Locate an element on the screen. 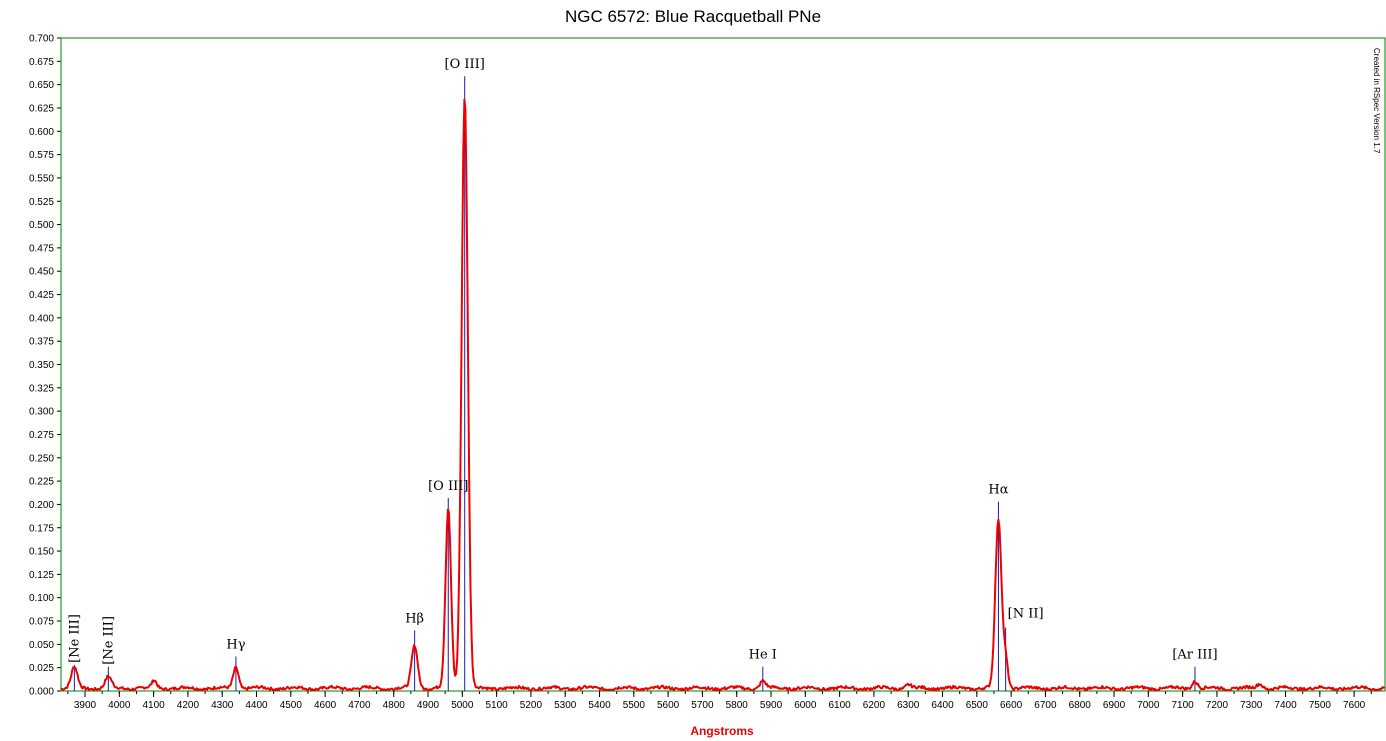 This screenshot has height=741, width=1386. y-tick-label: 0.200 is located at coordinates (41, 505).